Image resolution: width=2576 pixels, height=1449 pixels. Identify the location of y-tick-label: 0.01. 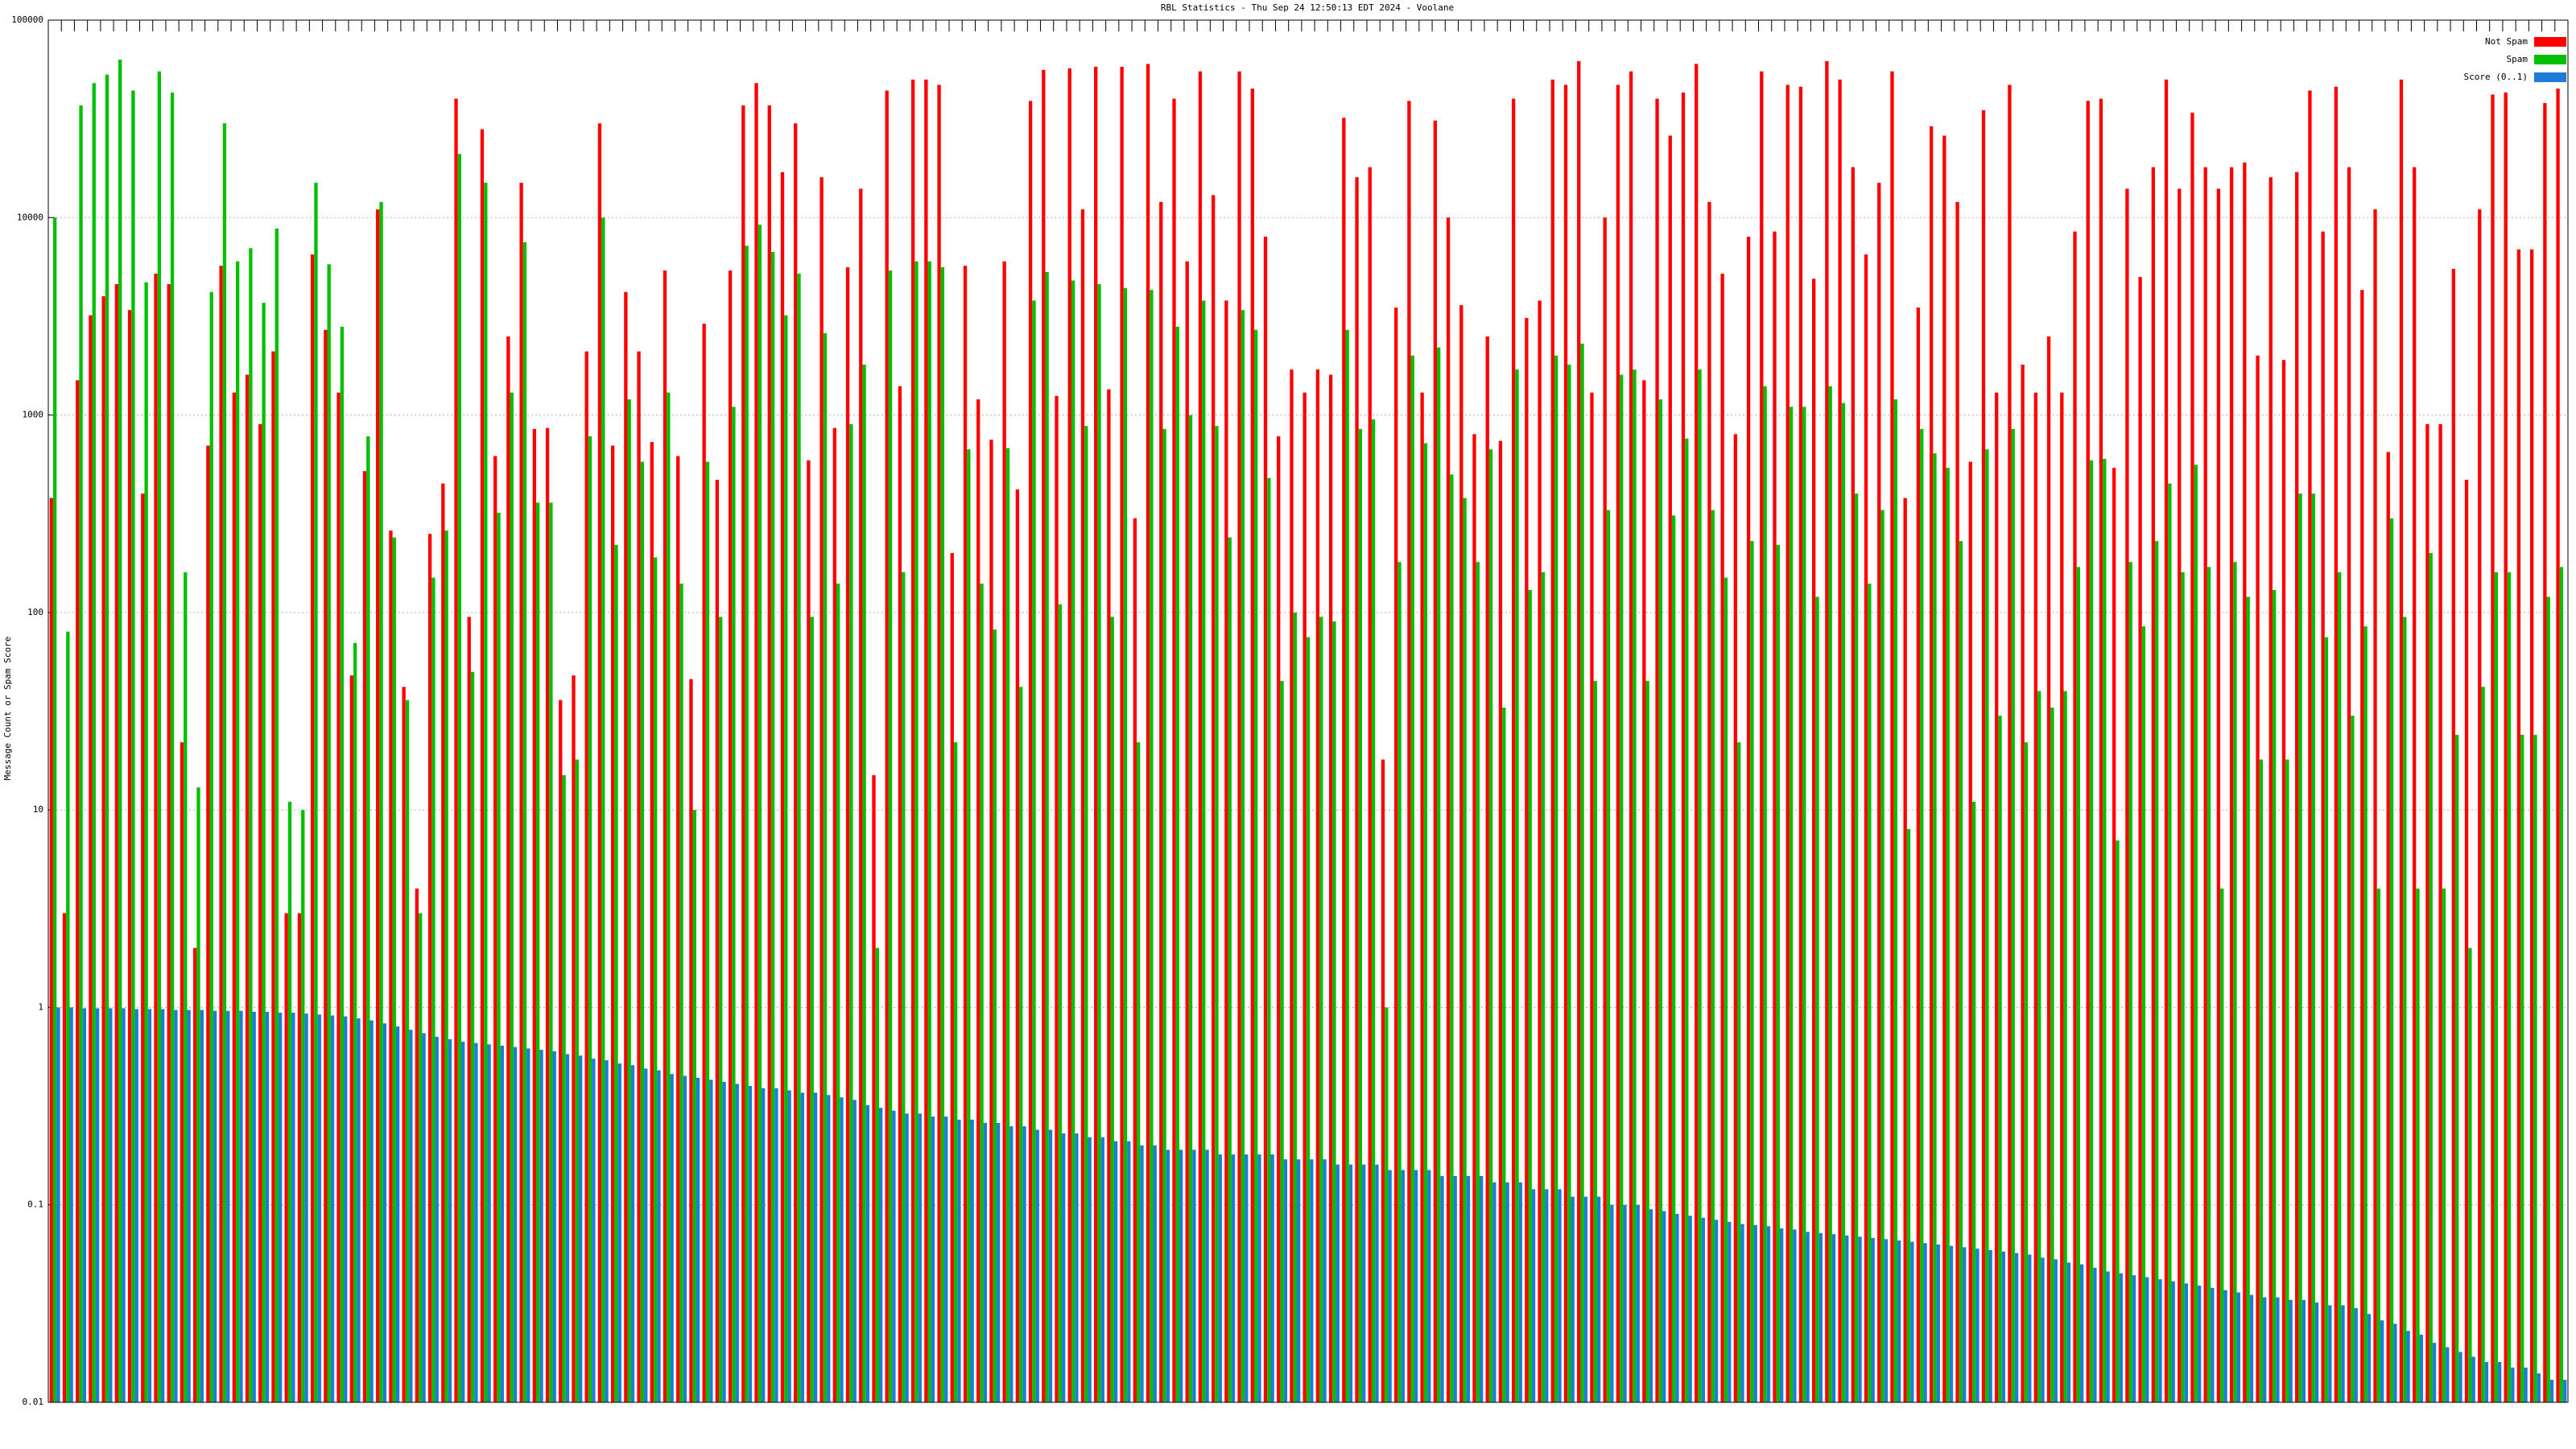
(33, 1402).